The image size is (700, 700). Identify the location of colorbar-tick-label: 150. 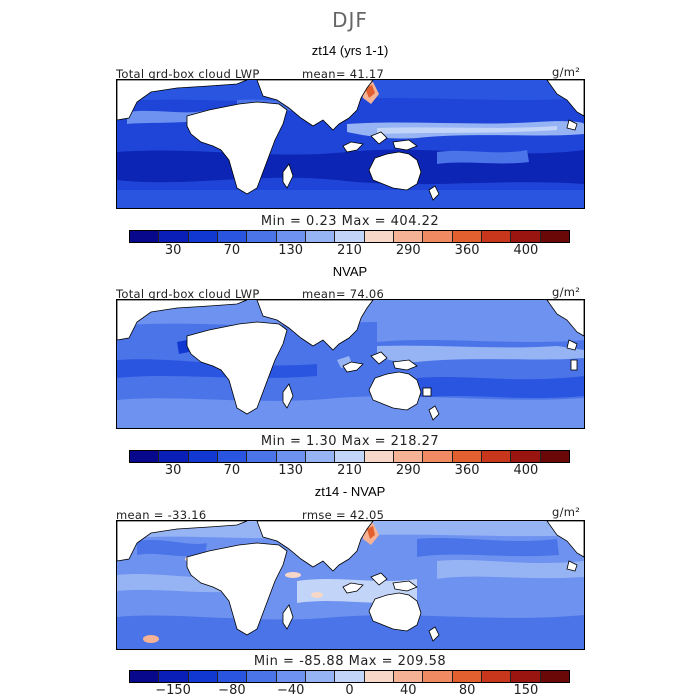
(526, 690).